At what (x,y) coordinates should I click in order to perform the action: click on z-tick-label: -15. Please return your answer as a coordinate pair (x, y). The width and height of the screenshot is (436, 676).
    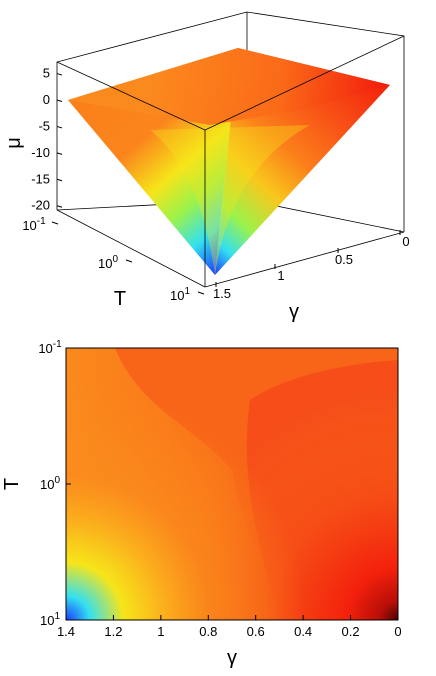
    Looking at the image, I should click on (40, 178).